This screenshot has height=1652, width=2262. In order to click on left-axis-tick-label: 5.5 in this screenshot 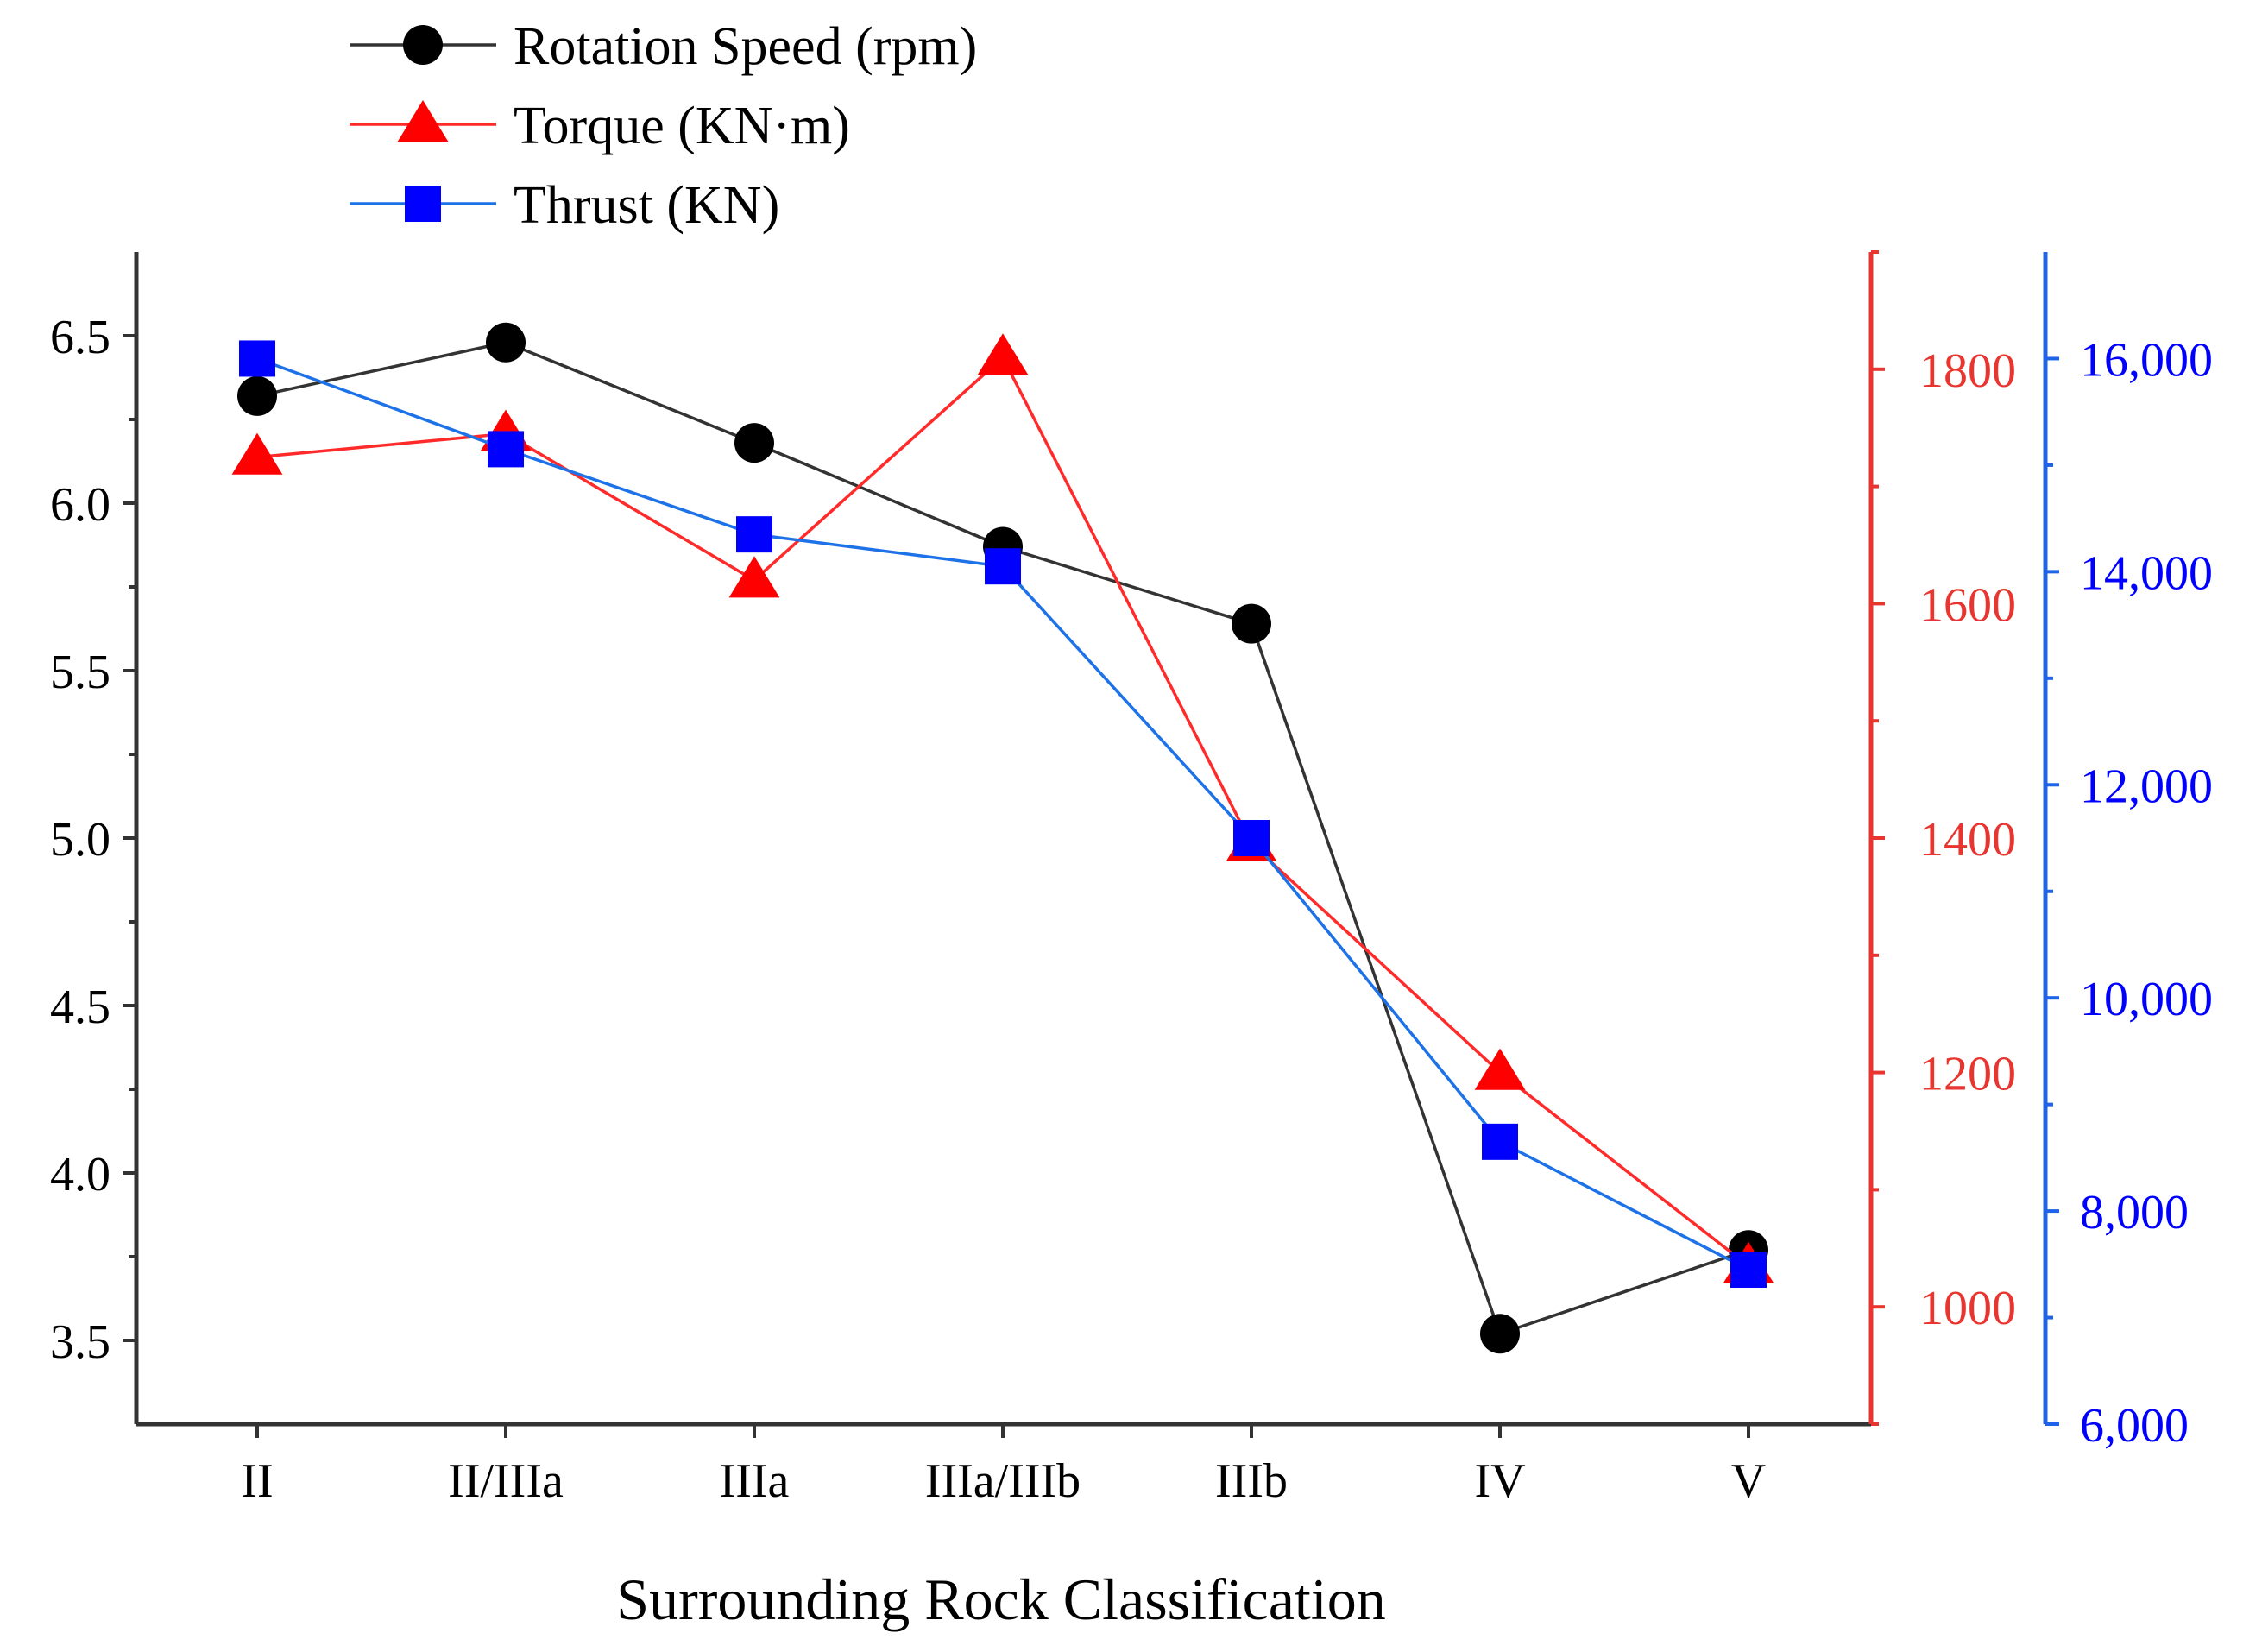, I will do `click(80, 672)`.